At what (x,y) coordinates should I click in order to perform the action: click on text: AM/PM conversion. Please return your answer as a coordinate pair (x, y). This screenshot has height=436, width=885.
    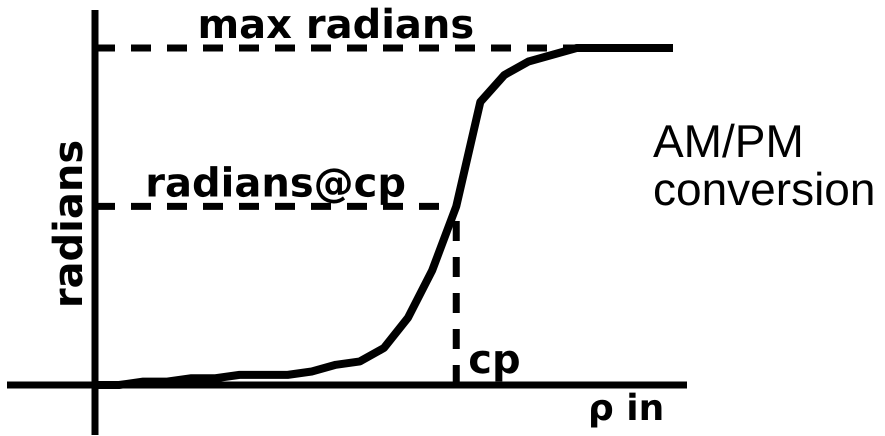
    Looking at the image, I should click on (764, 165).